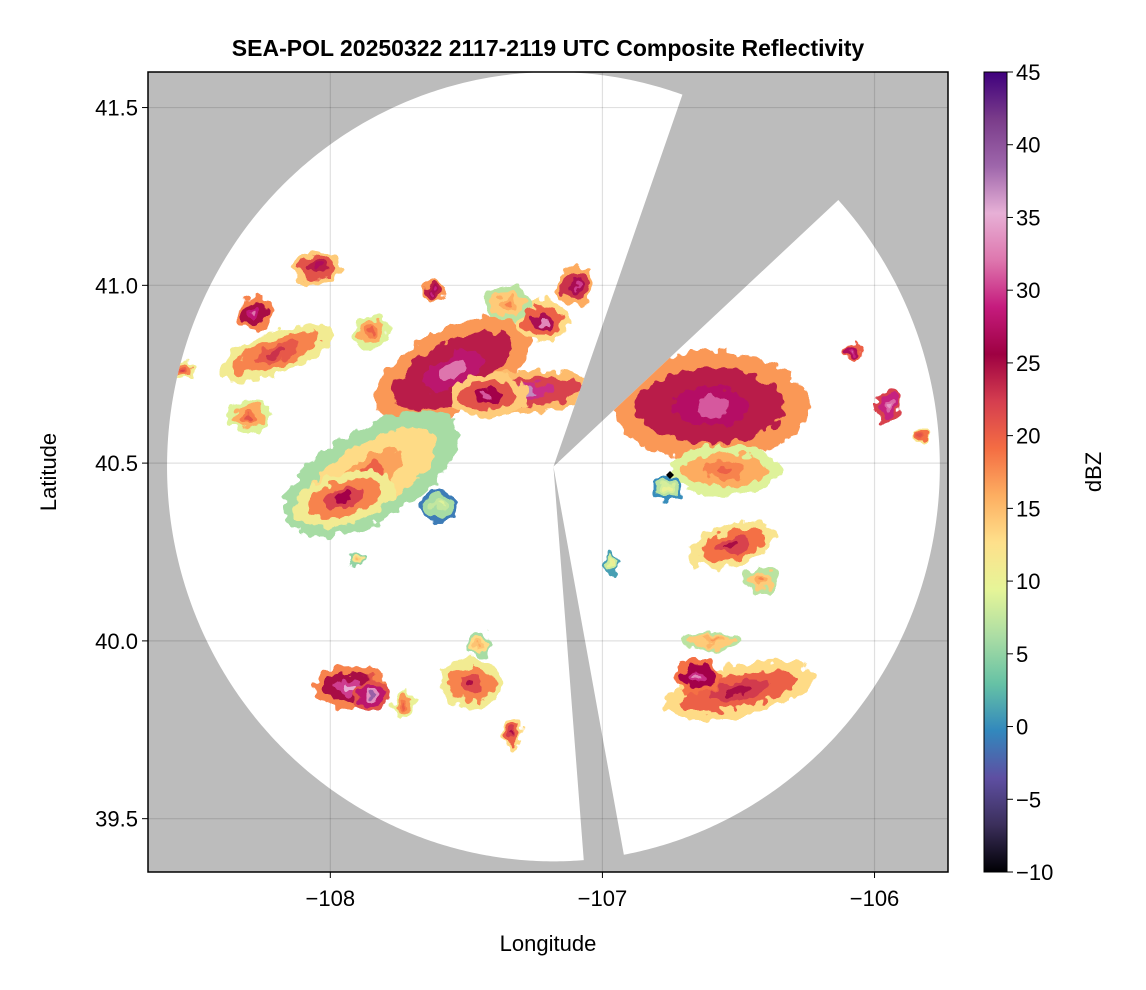 Image resolution: width=1146 pixels, height=990 pixels. Describe the element at coordinates (116, 463) in the screenshot. I see `y-tick-label: 40.5` at that location.